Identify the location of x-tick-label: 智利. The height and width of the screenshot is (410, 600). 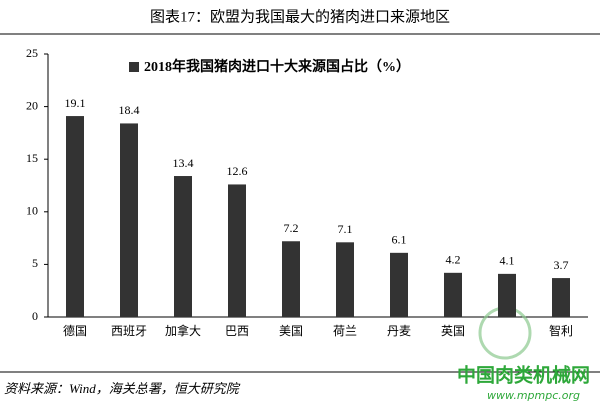
(561, 330).